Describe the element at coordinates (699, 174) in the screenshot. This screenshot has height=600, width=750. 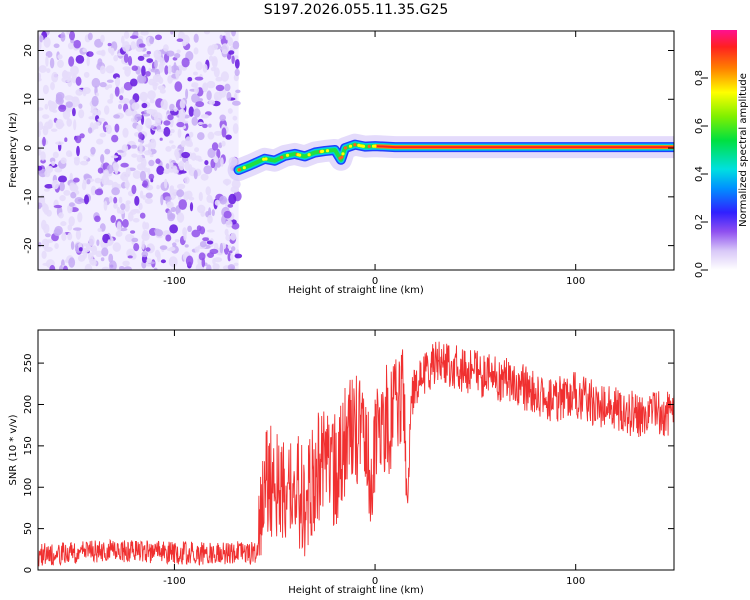
I see `colorbar-tick-label: 0.4` at that location.